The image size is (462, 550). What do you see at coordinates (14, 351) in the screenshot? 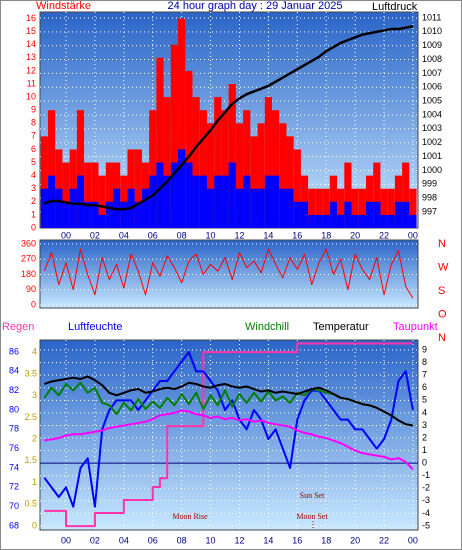
I see `y2-tick-label: 86` at bounding box center [14, 351].